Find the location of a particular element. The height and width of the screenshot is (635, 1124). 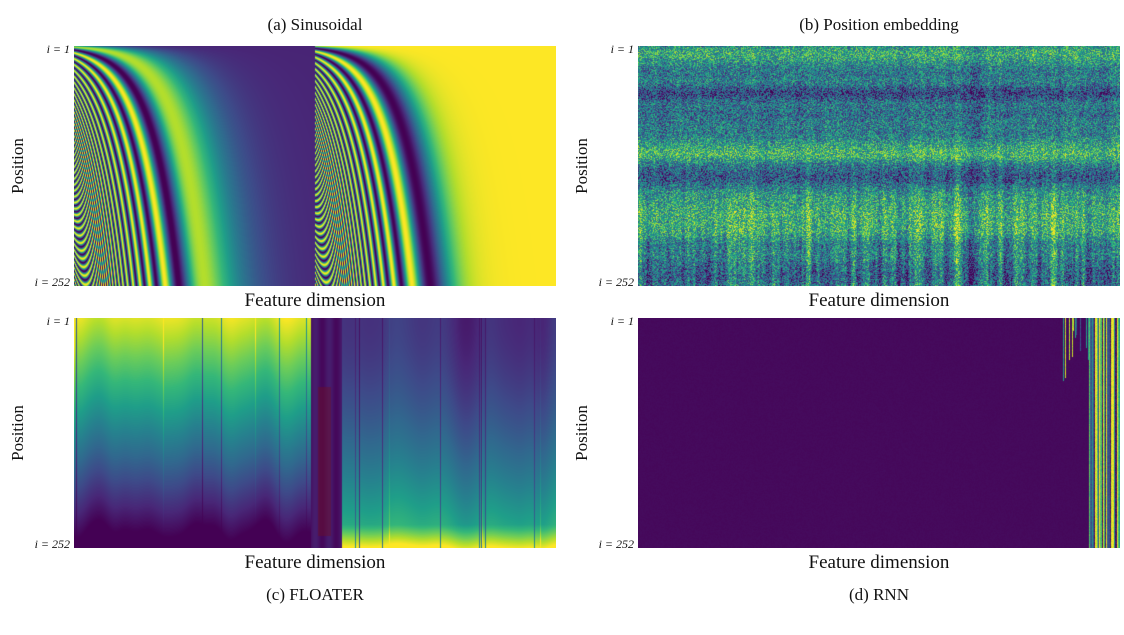

y-axis-c: i = 1 Position i = 252 is located at coordinates (38, 432).